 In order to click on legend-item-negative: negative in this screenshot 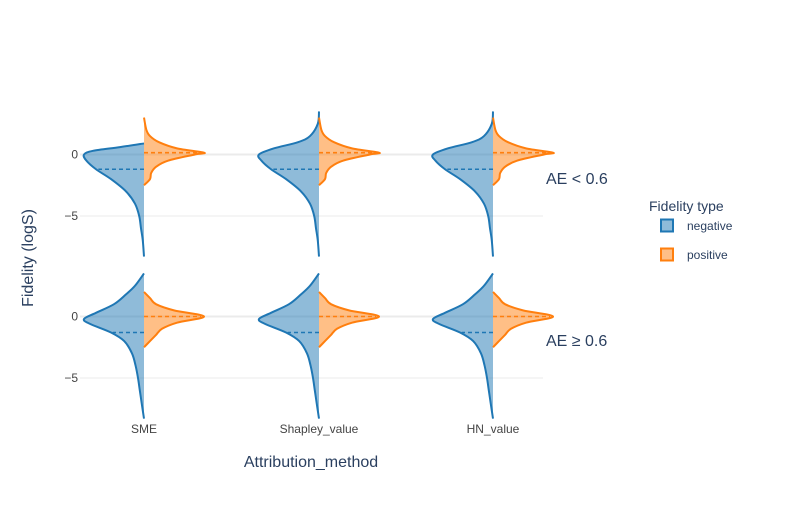, I will do `click(696, 225)`.